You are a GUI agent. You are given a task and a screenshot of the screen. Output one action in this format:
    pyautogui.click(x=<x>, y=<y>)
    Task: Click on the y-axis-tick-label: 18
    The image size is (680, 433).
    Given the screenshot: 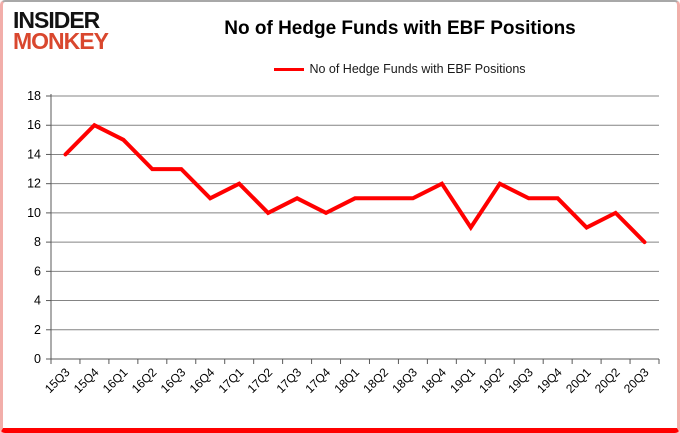 What is the action you would take?
    pyautogui.click(x=34, y=96)
    